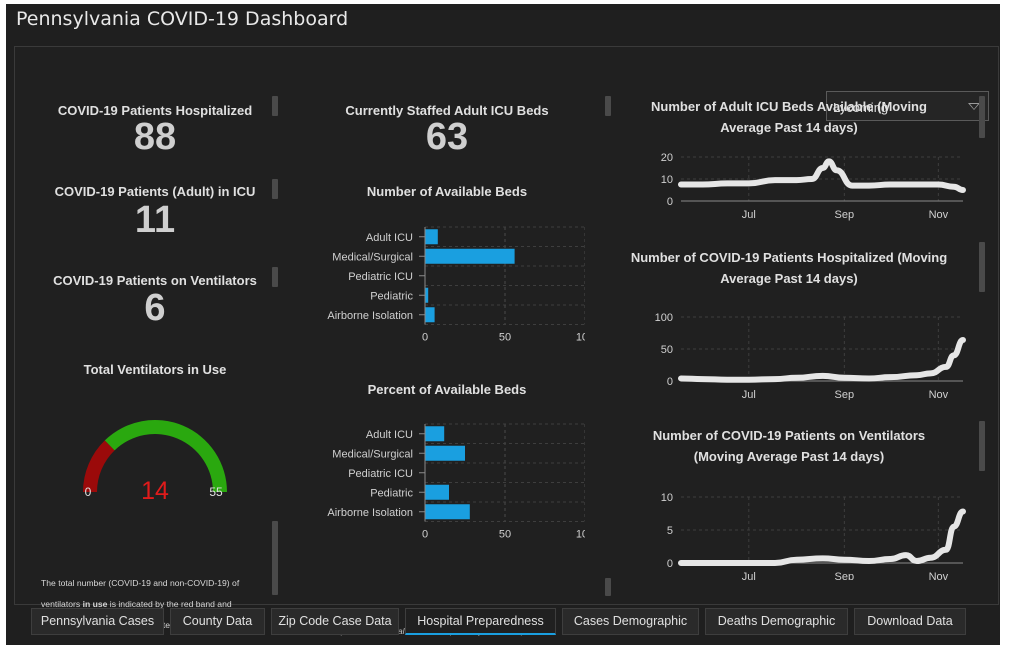  What do you see at coordinates (608, 106) in the screenshot?
I see `kpi-icu-beds-scrollbar` at bounding box center [608, 106].